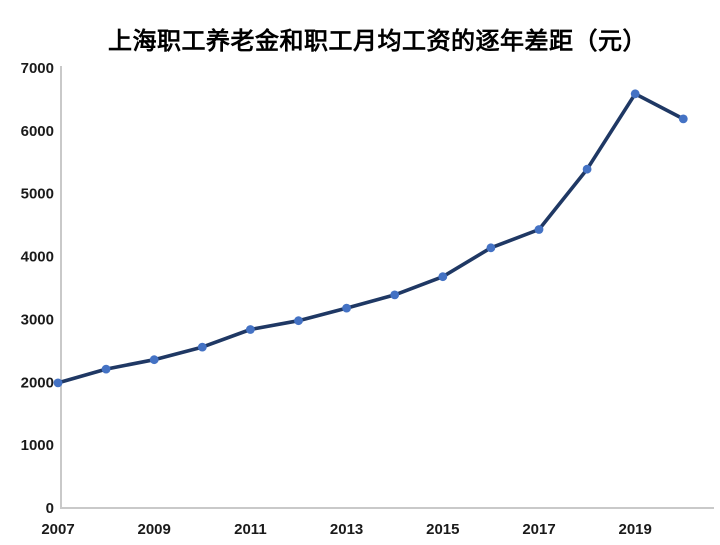 Image resolution: width=720 pixels, height=545 pixels. Describe the element at coordinates (37, 68) in the screenshot. I see `y-axis-tick-label: 7000` at that location.